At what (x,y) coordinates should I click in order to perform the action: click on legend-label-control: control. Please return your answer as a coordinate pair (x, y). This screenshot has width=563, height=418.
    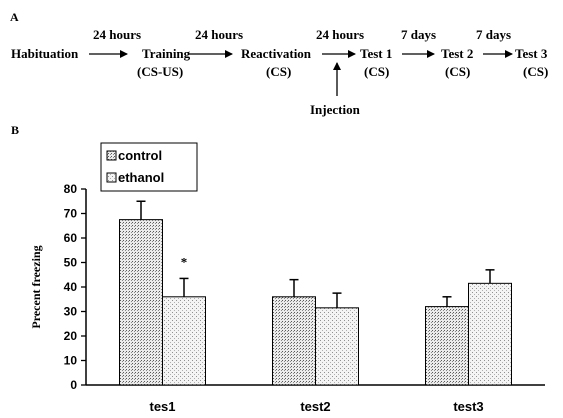
    Looking at the image, I should click on (140, 155).